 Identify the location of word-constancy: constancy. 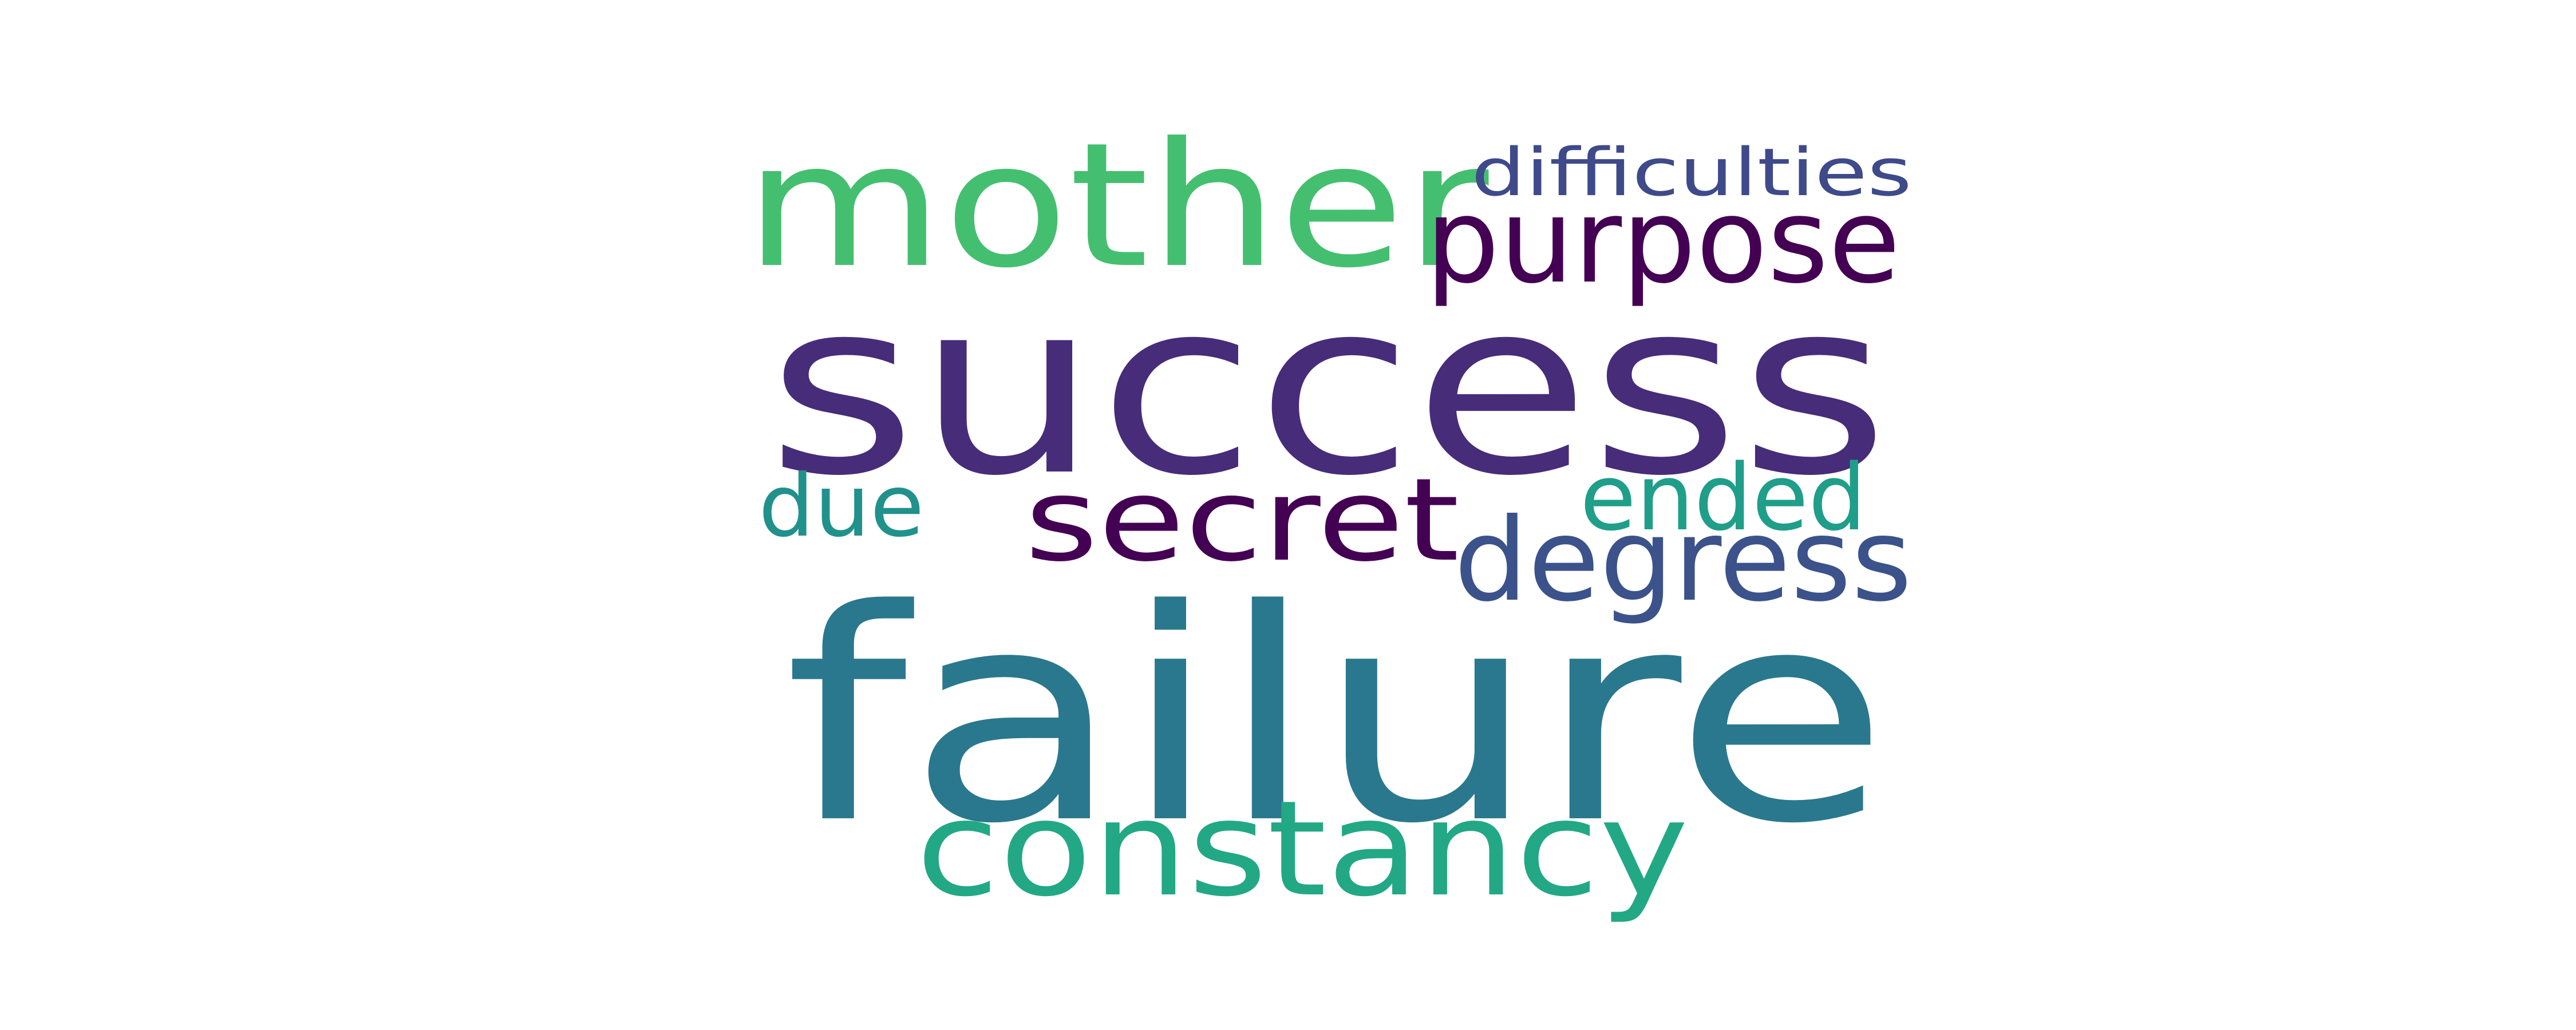
(1302, 849).